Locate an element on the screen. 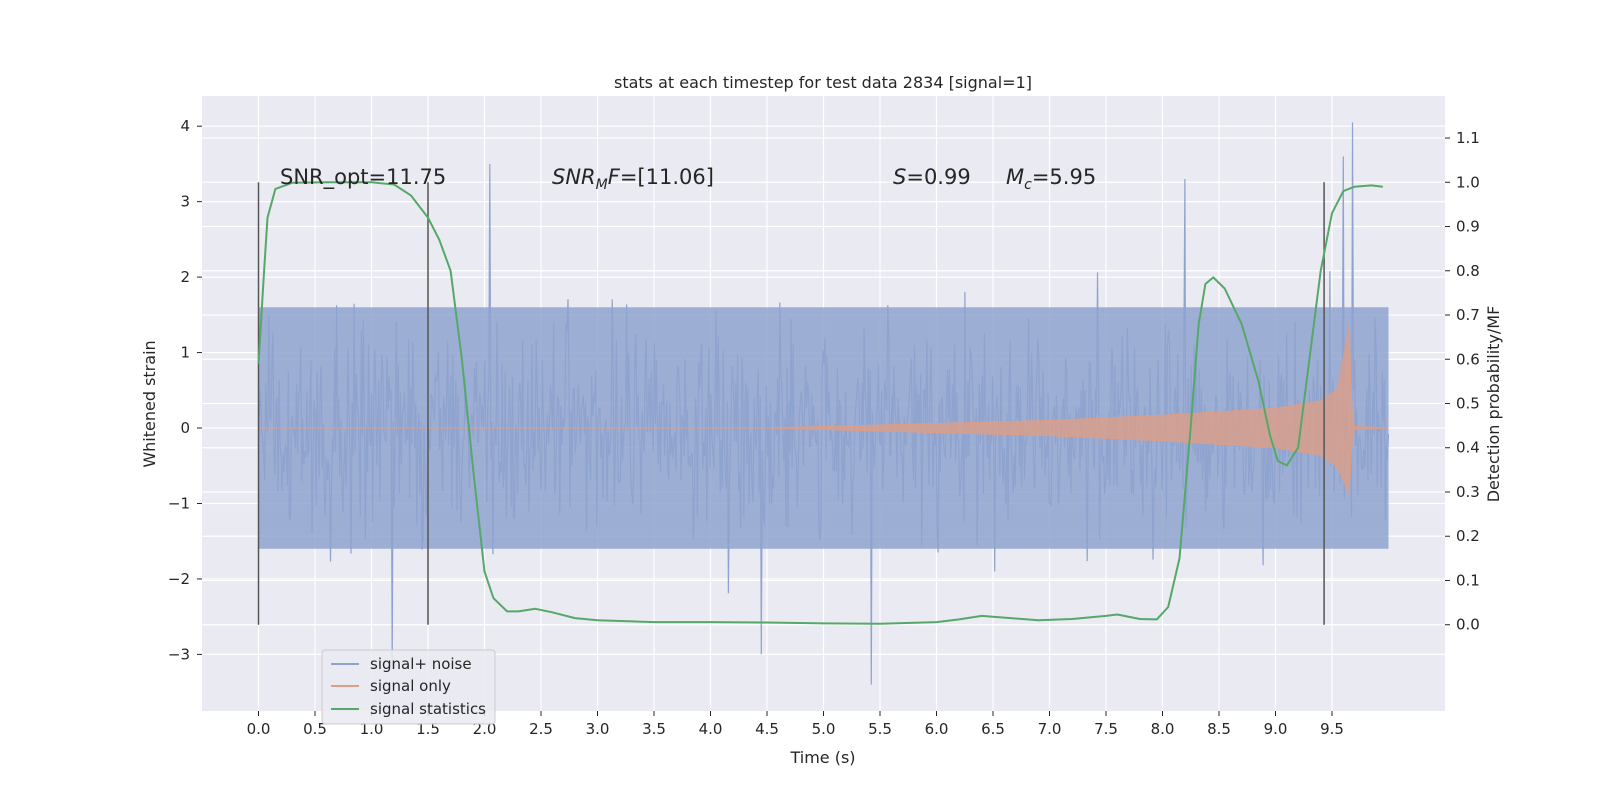 Image resolution: width=1600 pixels, height=800 pixels. y-right-tick-label: 0.1 is located at coordinates (1468, 580).